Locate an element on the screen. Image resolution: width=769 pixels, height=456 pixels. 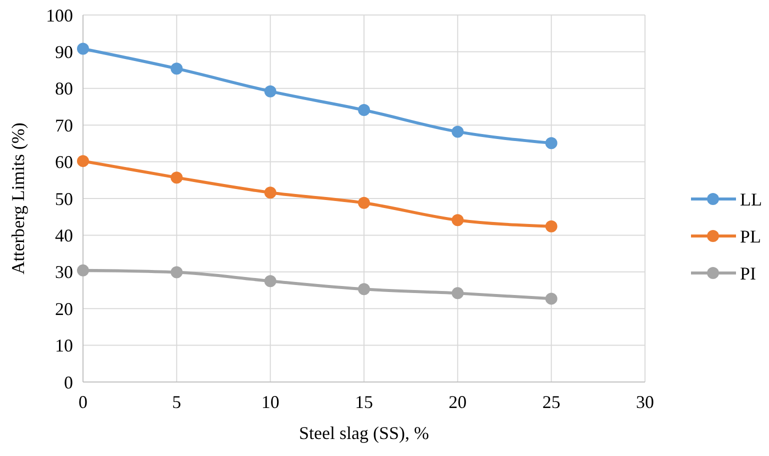
x-tick-label: 20 is located at coordinates (457, 402).